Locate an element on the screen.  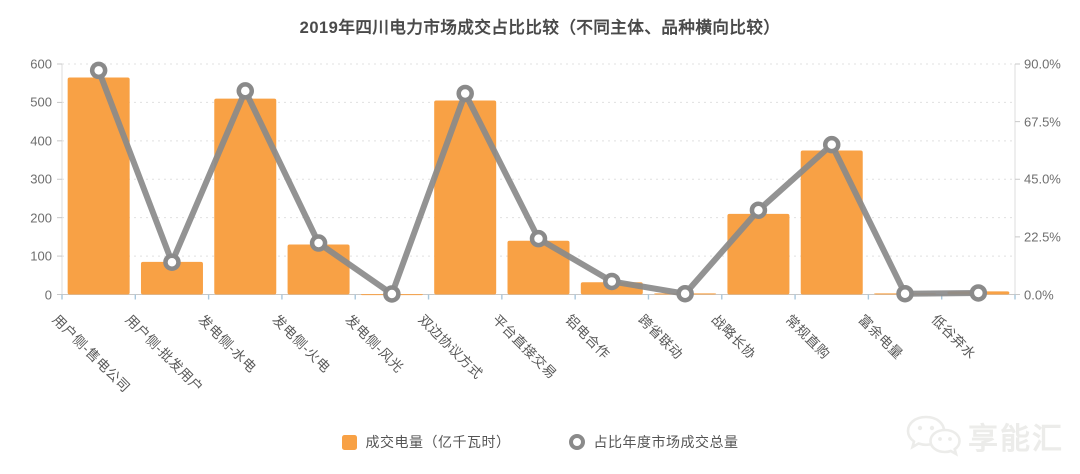
y-axis-right-tick-label: 90.0% is located at coordinates (1042, 64).